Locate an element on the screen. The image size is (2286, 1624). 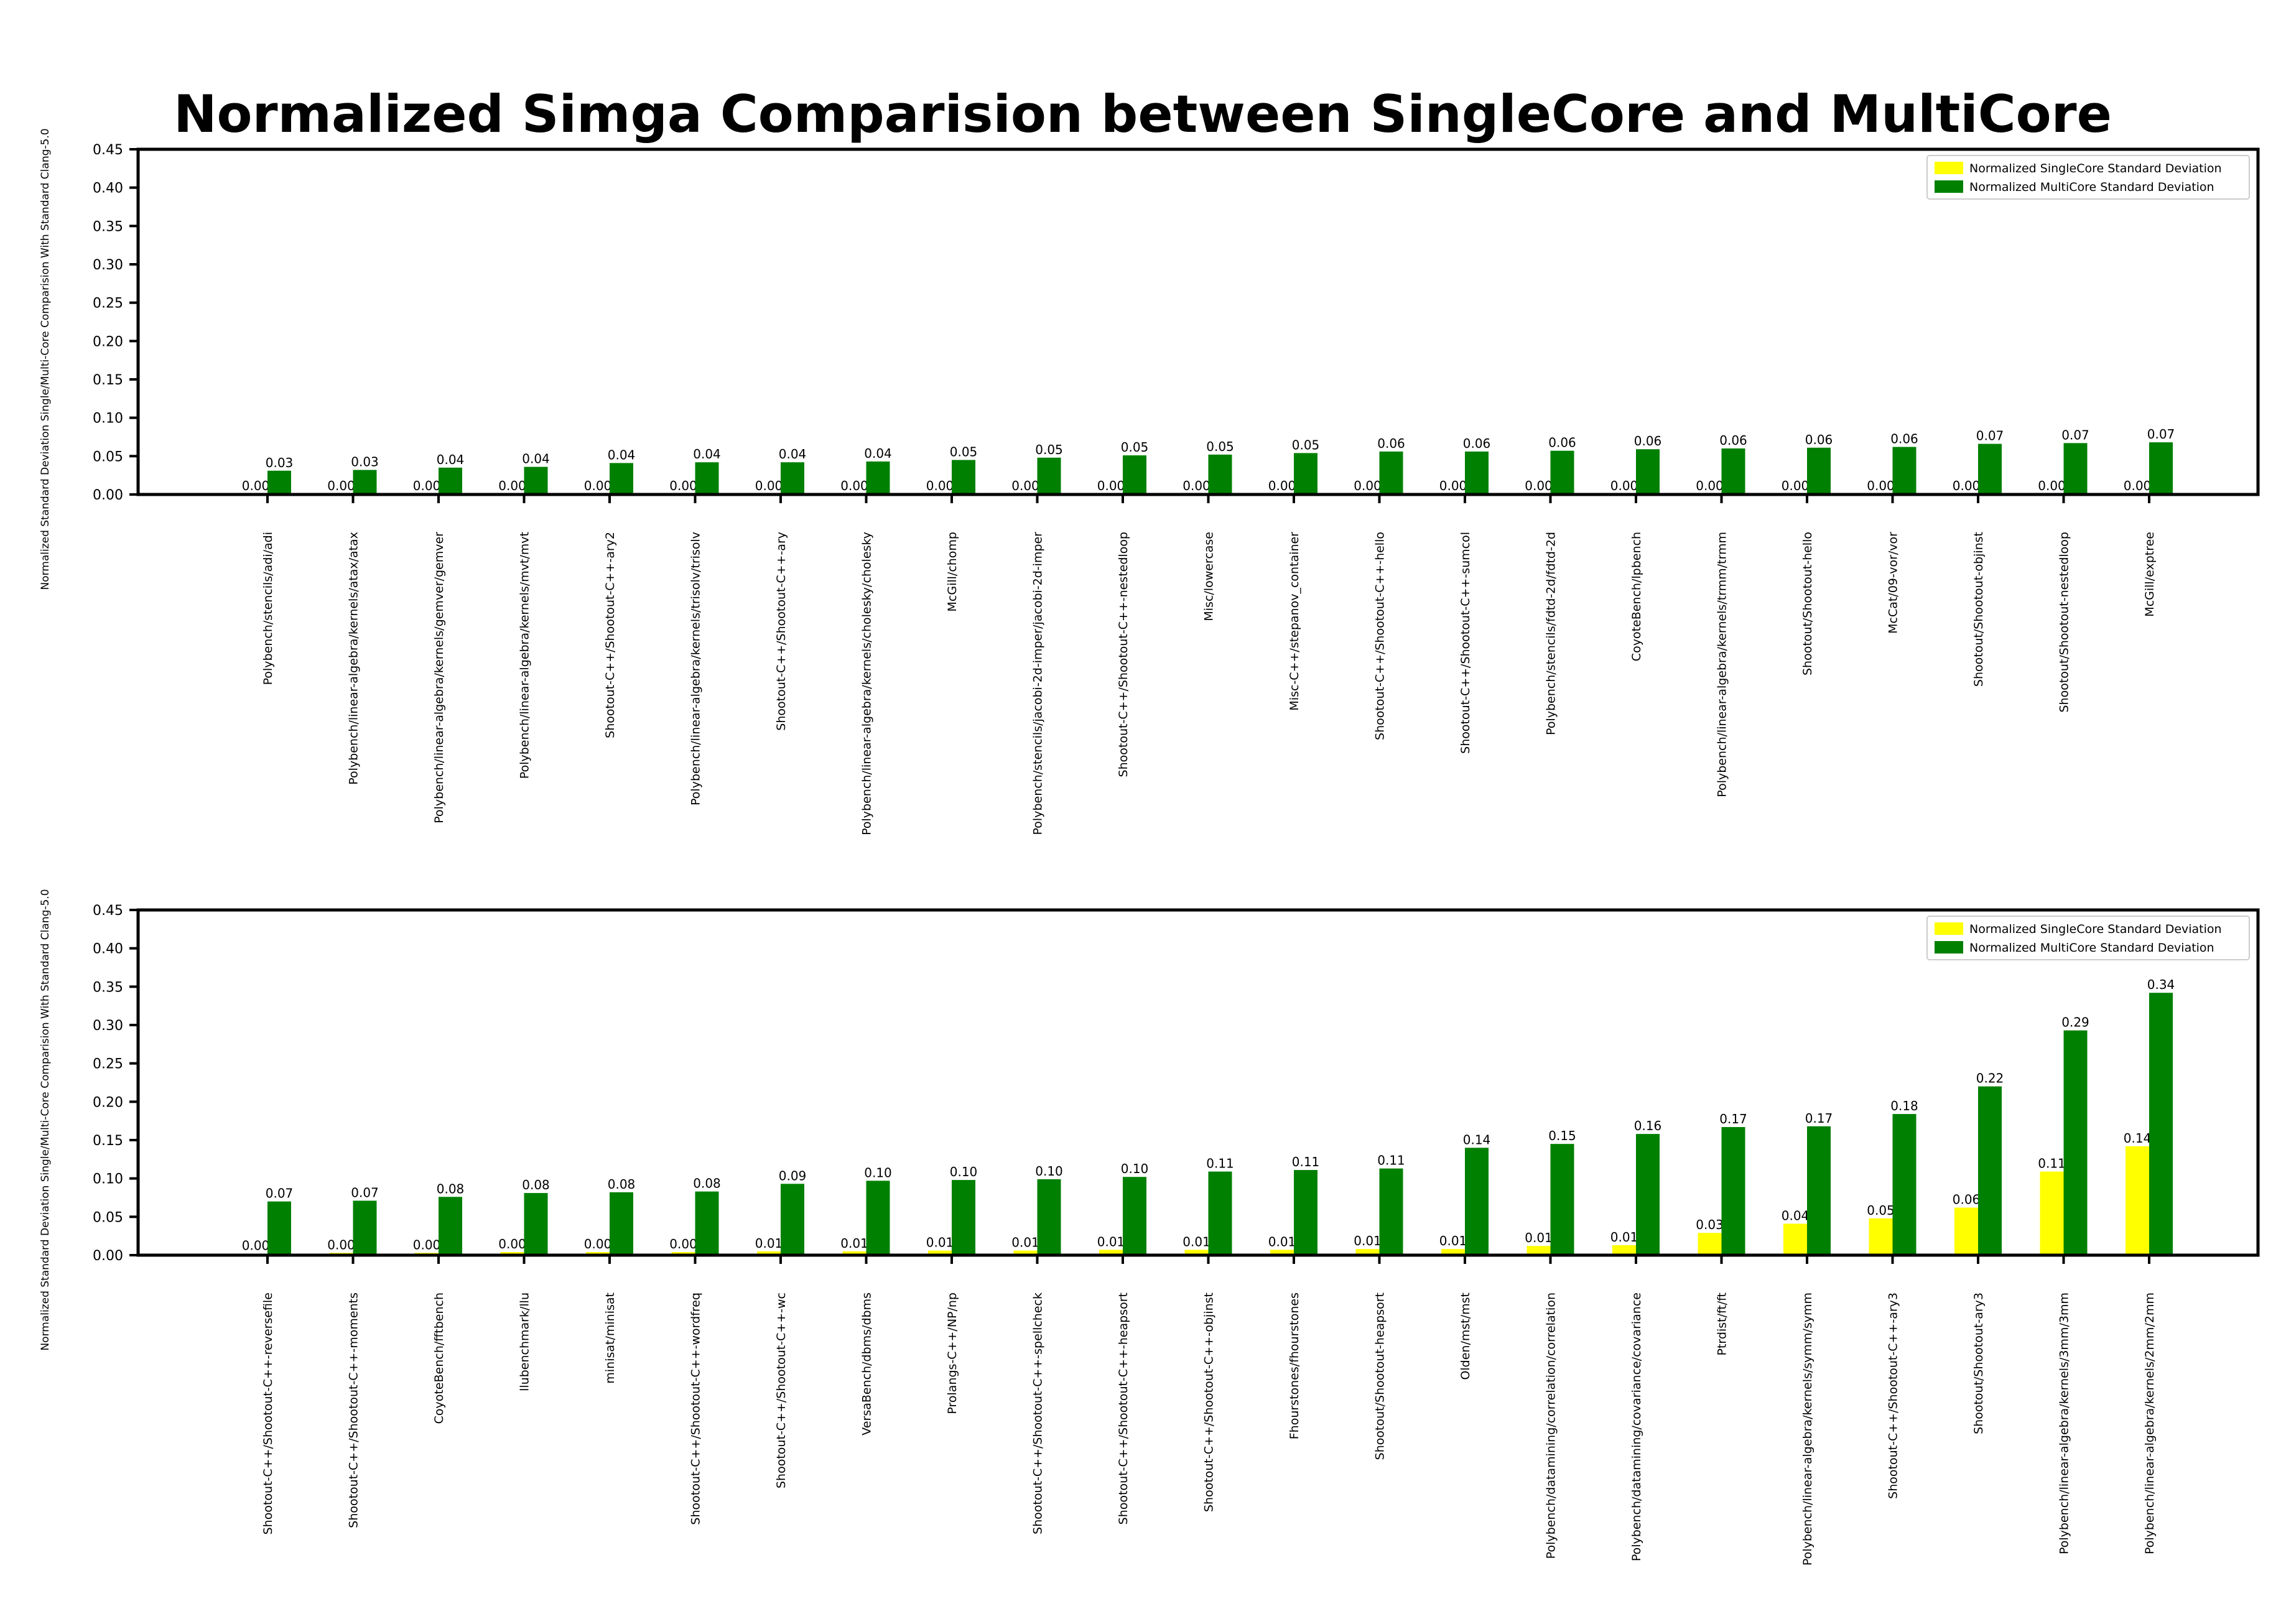
value-label-multicore: 0.17 is located at coordinates (1819, 1118).